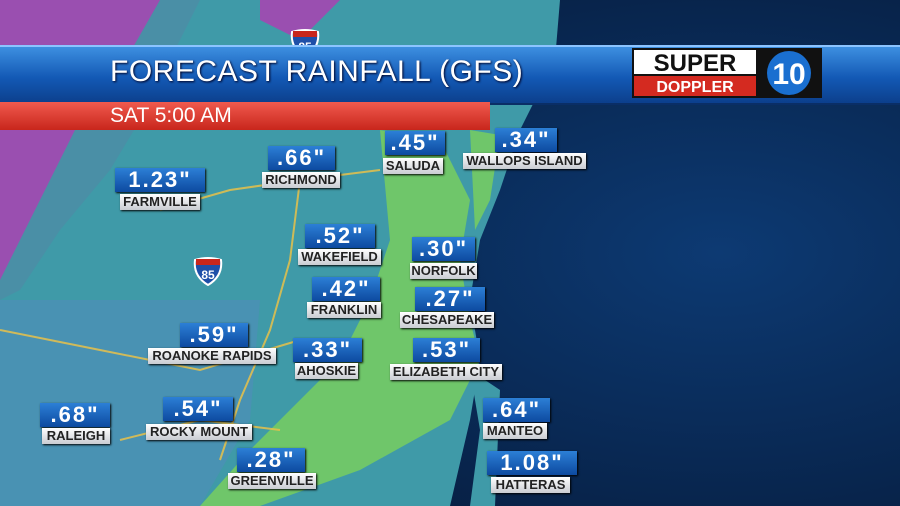 The height and width of the screenshot is (506, 900). I want to click on rainfall-value: .42", so click(346, 289).